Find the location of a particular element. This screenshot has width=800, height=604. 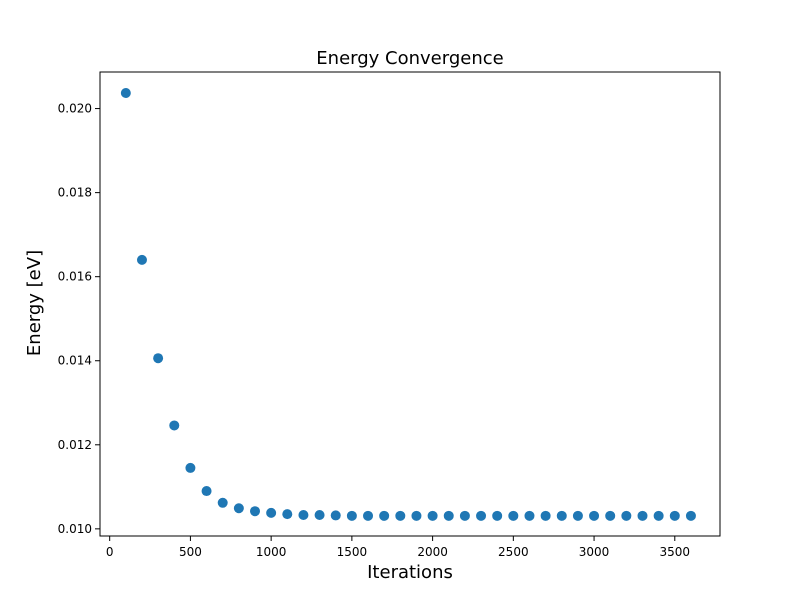

x-tick-label: 2500 is located at coordinates (513, 552).